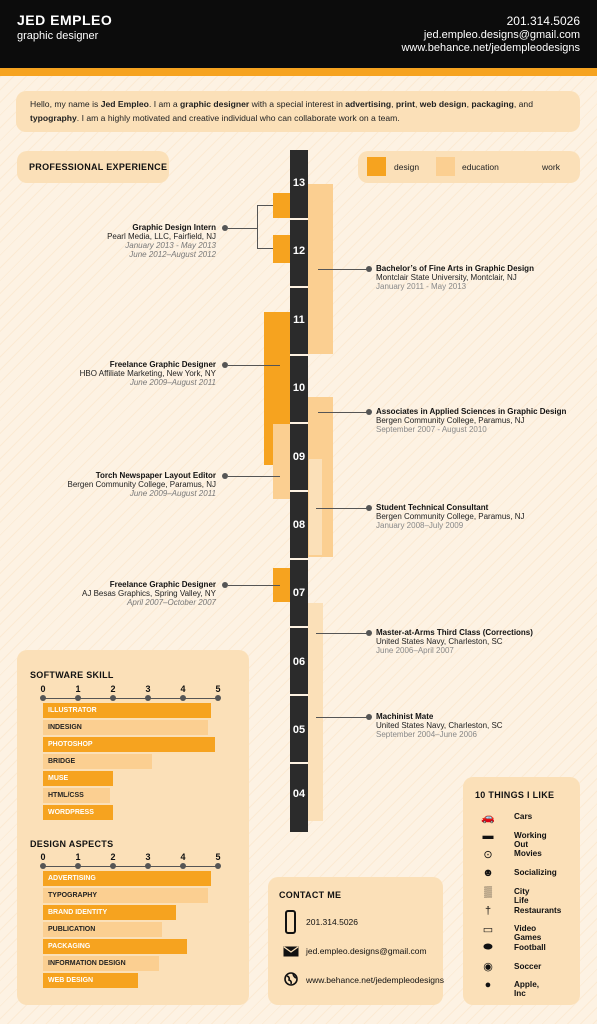 The image size is (597, 1024). I want to click on legend-swatch-design, so click(376, 166).